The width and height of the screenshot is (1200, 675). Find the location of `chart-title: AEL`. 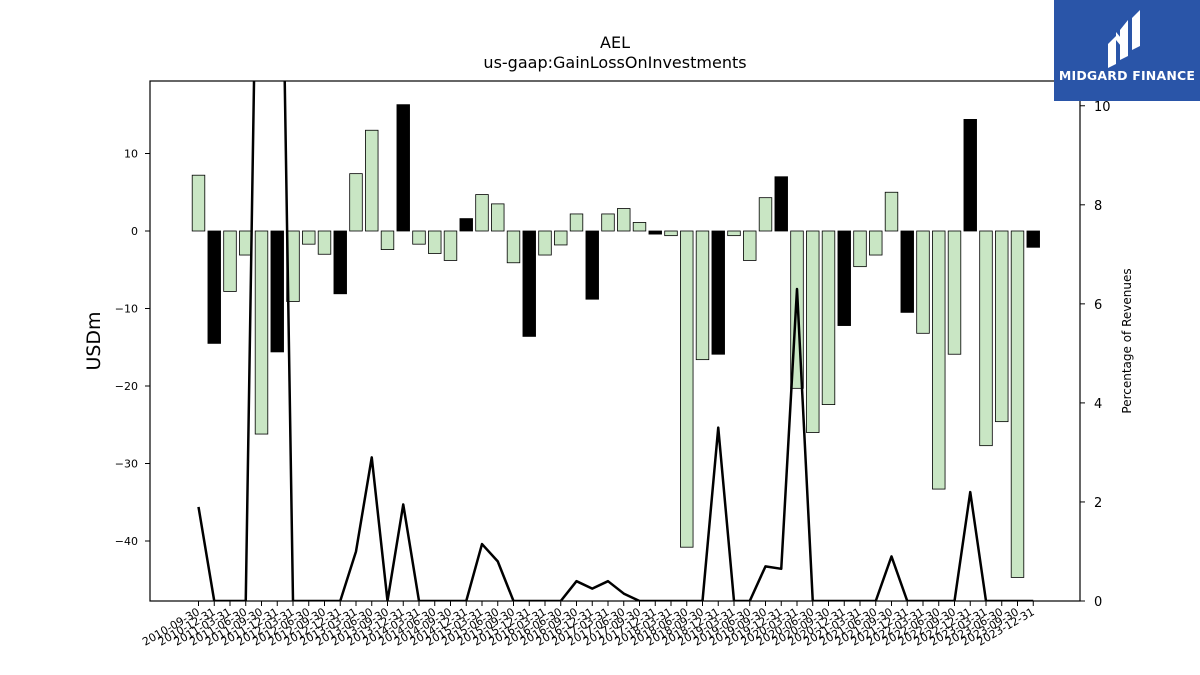

chart-title: AEL is located at coordinates (615, 42).